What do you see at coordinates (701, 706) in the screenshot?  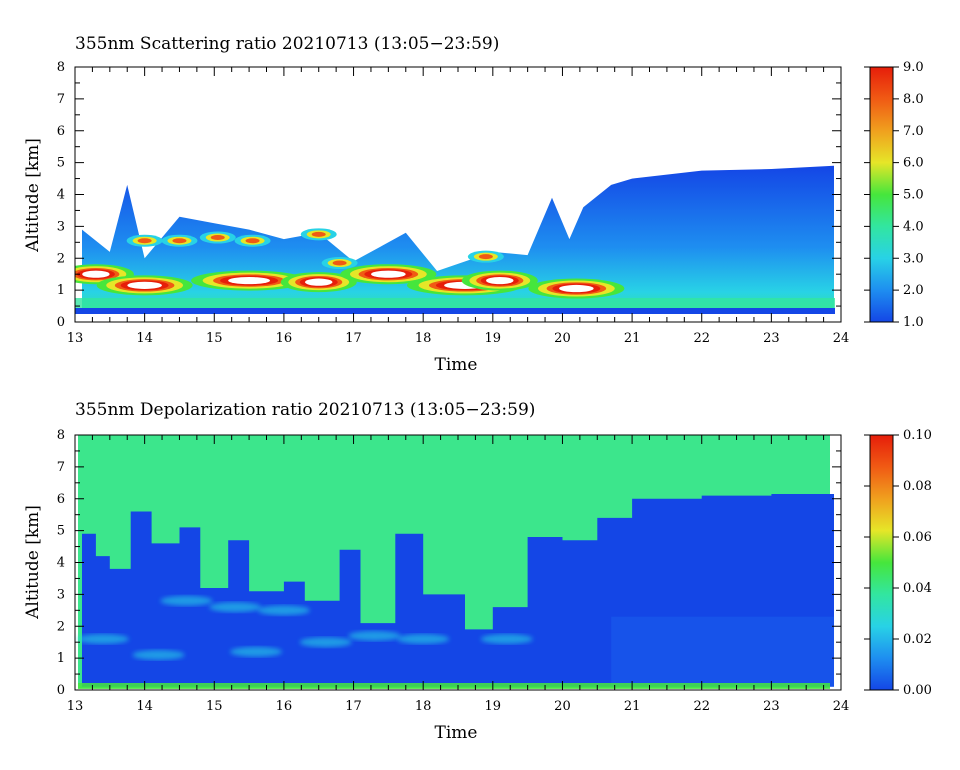 I see `depolarization-x-tick-label: 22` at bounding box center [701, 706].